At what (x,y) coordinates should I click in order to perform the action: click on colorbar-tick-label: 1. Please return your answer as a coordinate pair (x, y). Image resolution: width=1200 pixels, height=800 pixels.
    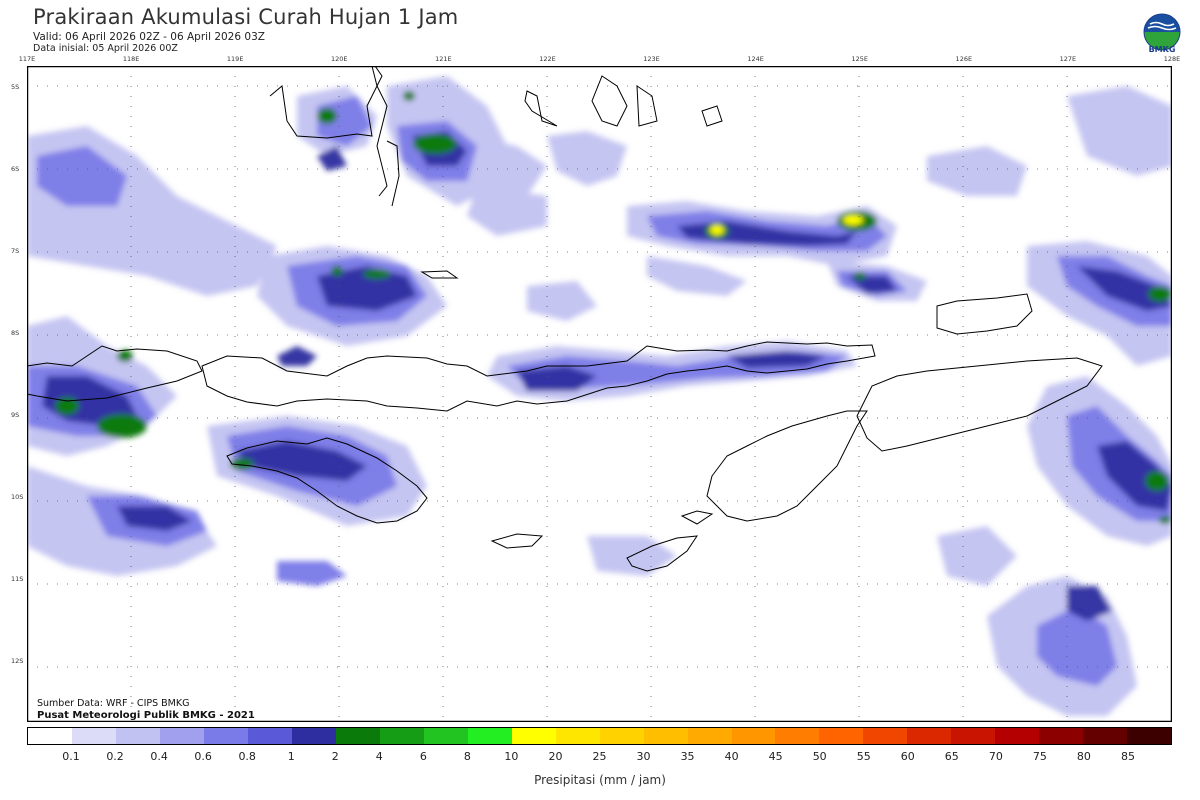
    Looking at the image, I should click on (291, 756).